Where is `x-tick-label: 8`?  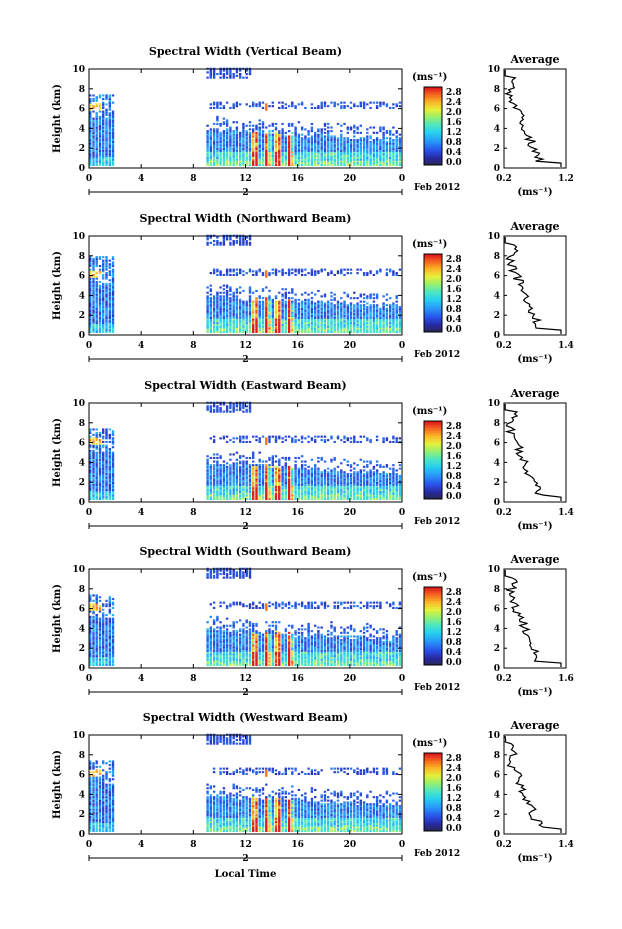
x-tick-label: 8 is located at coordinates (193, 679).